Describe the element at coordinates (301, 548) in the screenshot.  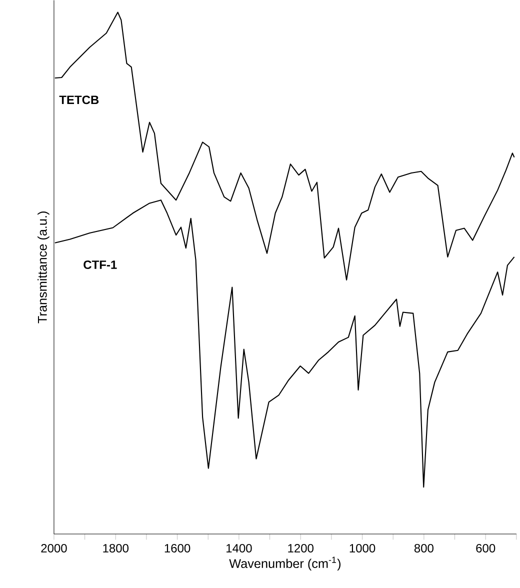
I see `x-tick-label: 1200` at that location.